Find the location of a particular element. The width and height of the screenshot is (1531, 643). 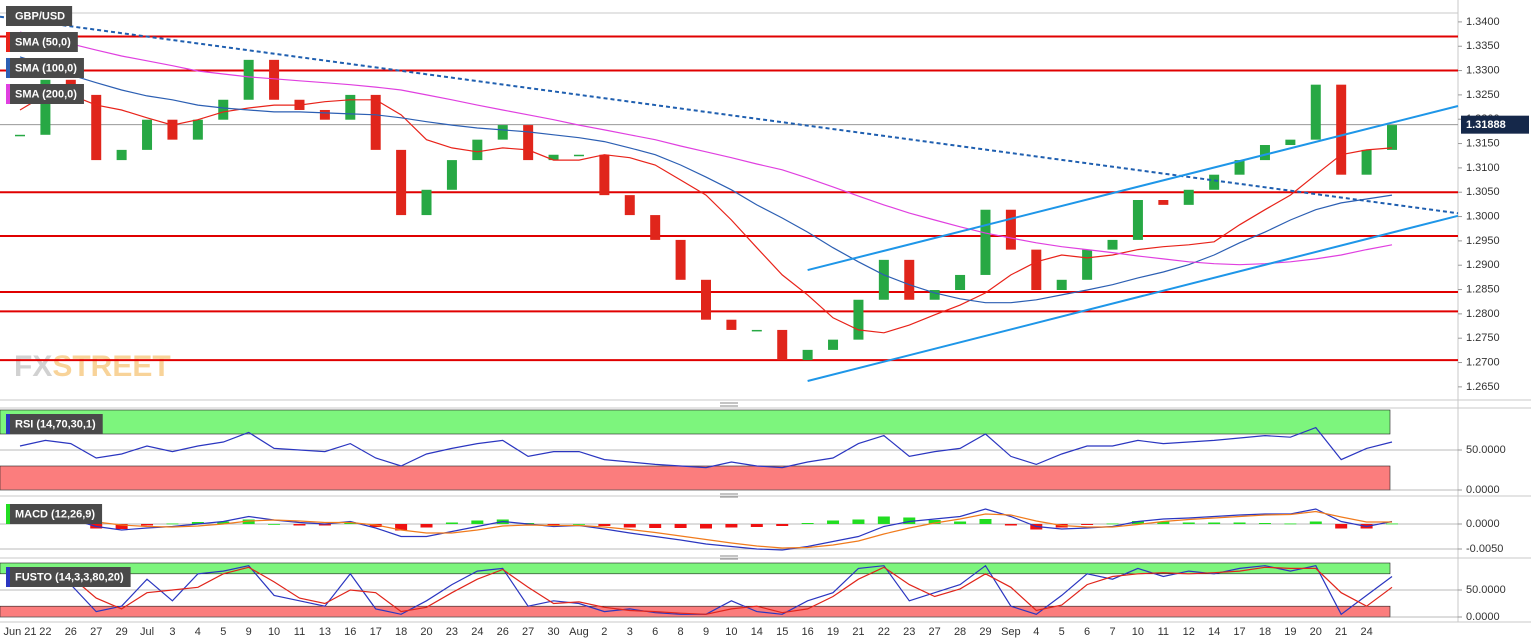

x-tick-label: 18 is located at coordinates (401, 632).